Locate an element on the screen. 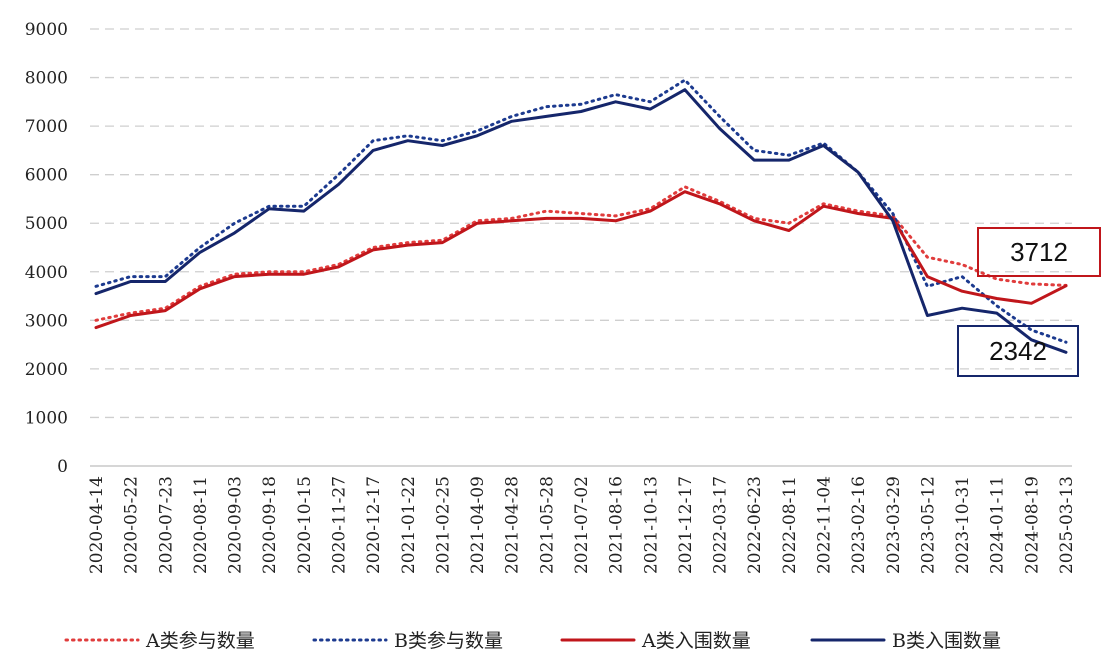 This screenshot has height=669, width=1104. y-tick-label: 8000 is located at coordinates (46, 79).